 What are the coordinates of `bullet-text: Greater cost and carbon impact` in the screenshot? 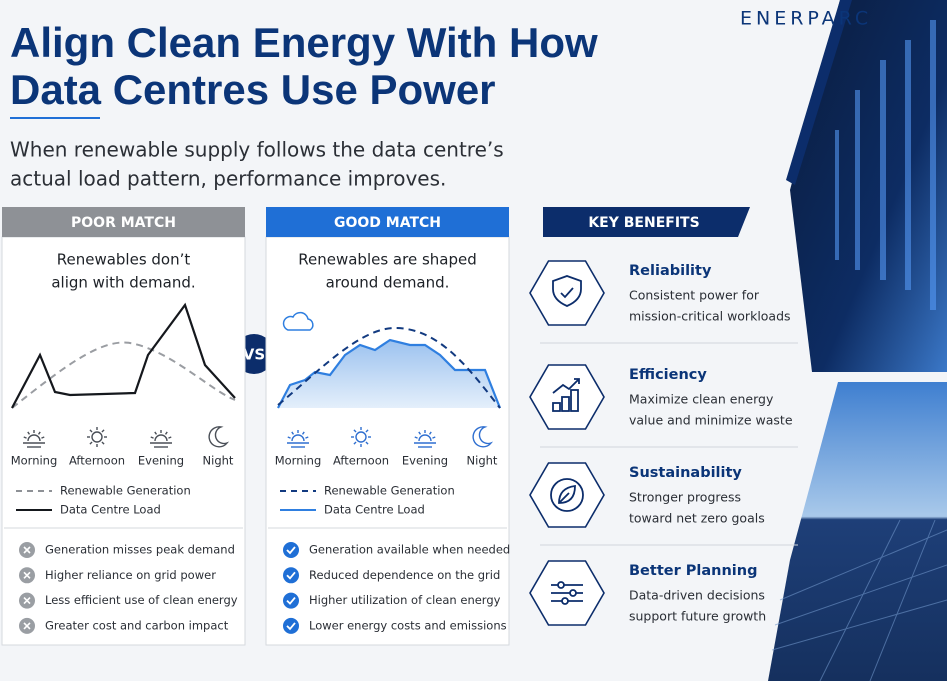 It's located at (137, 625).